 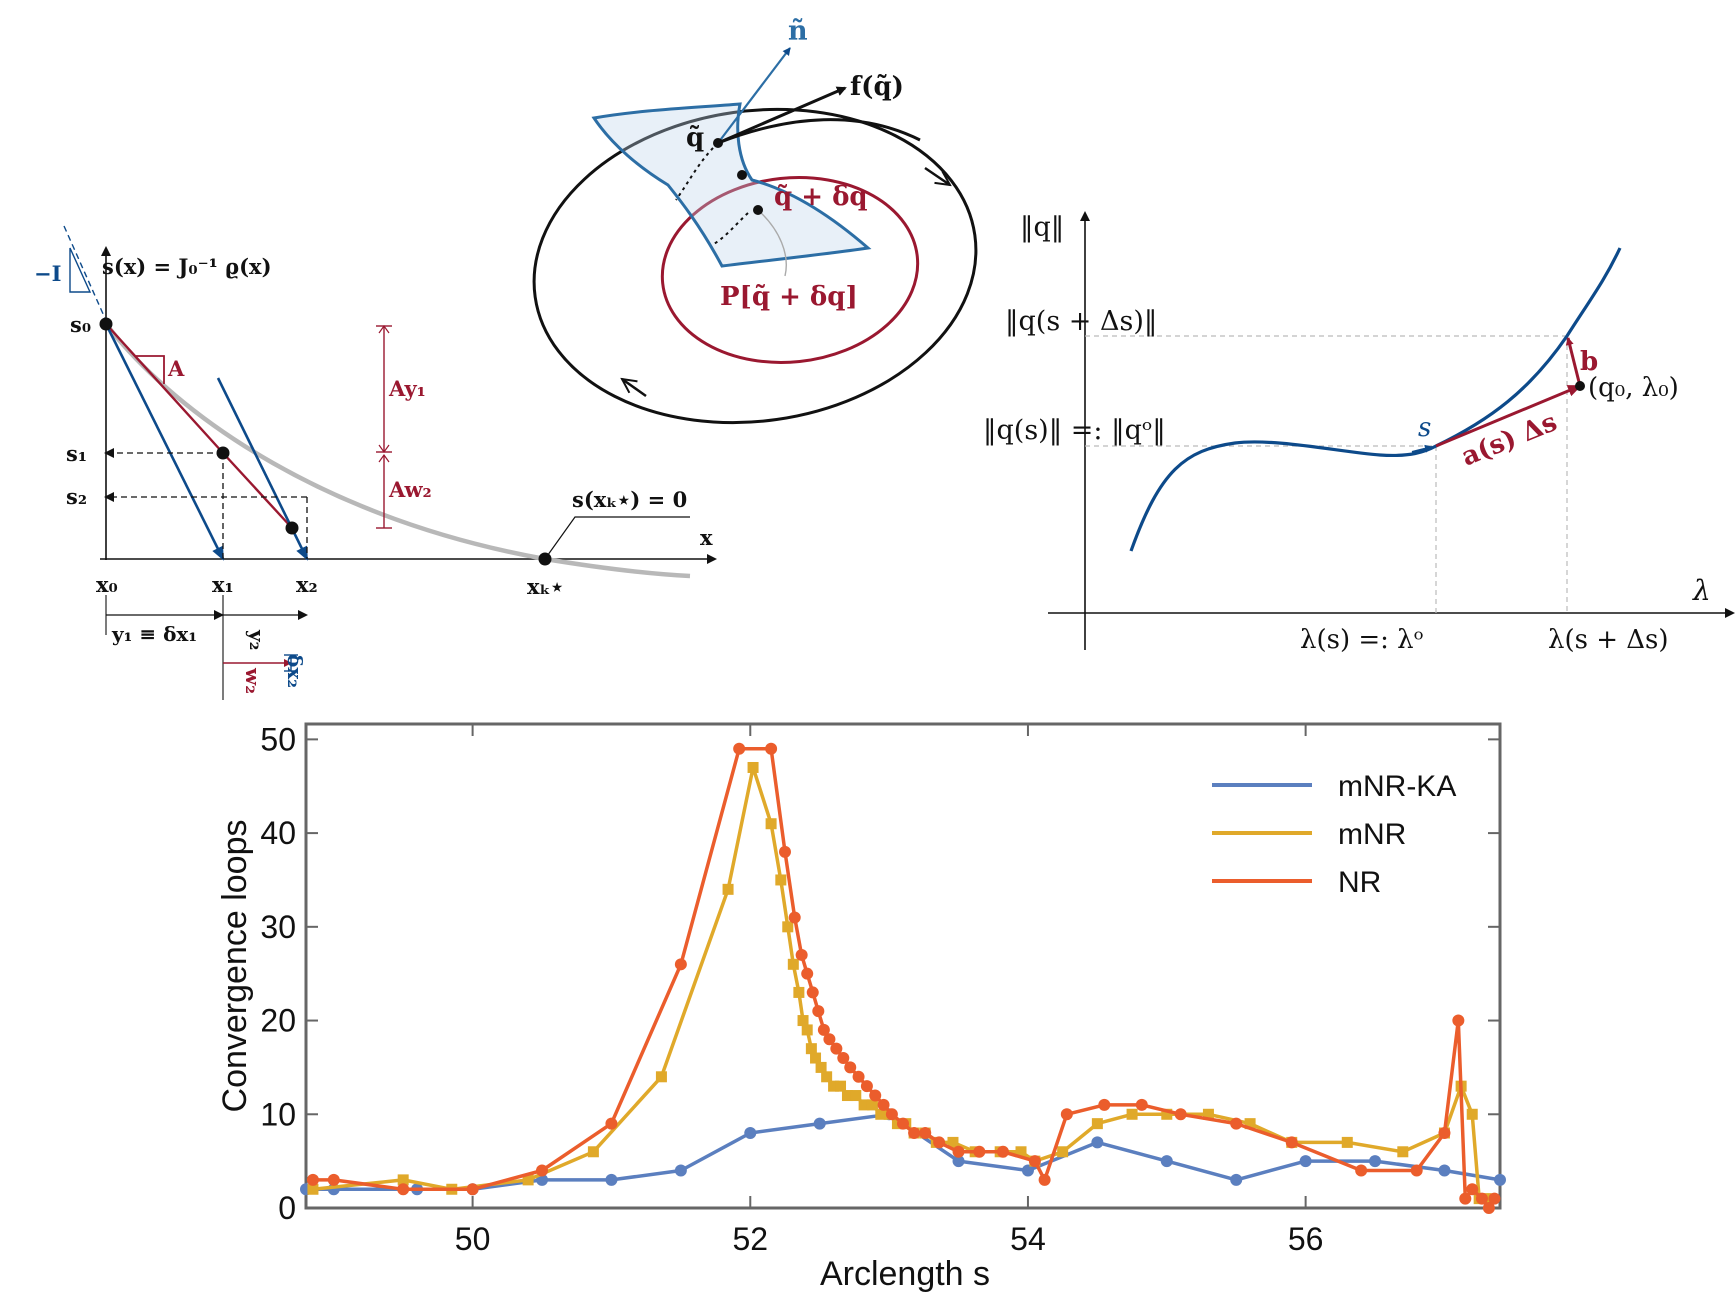 What do you see at coordinates (1306, 1239) in the screenshot?
I see `x-tick-label: 56` at bounding box center [1306, 1239].